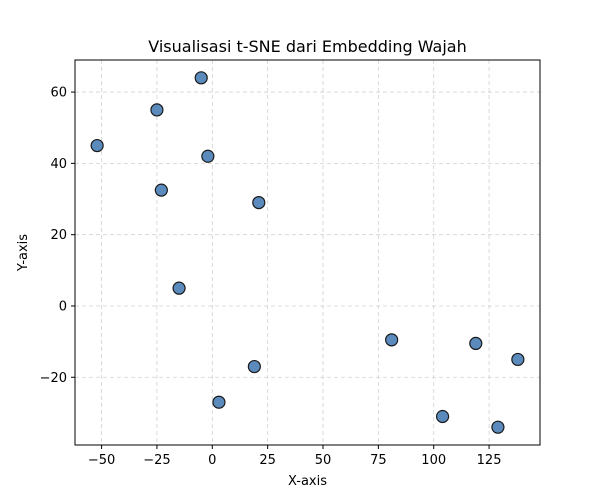 Image resolution: width=600 pixels, height=504 pixels. What do you see at coordinates (58, 235) in the screenshot?
I see `y-tick-label: 20` at bounding box center [58, 235].